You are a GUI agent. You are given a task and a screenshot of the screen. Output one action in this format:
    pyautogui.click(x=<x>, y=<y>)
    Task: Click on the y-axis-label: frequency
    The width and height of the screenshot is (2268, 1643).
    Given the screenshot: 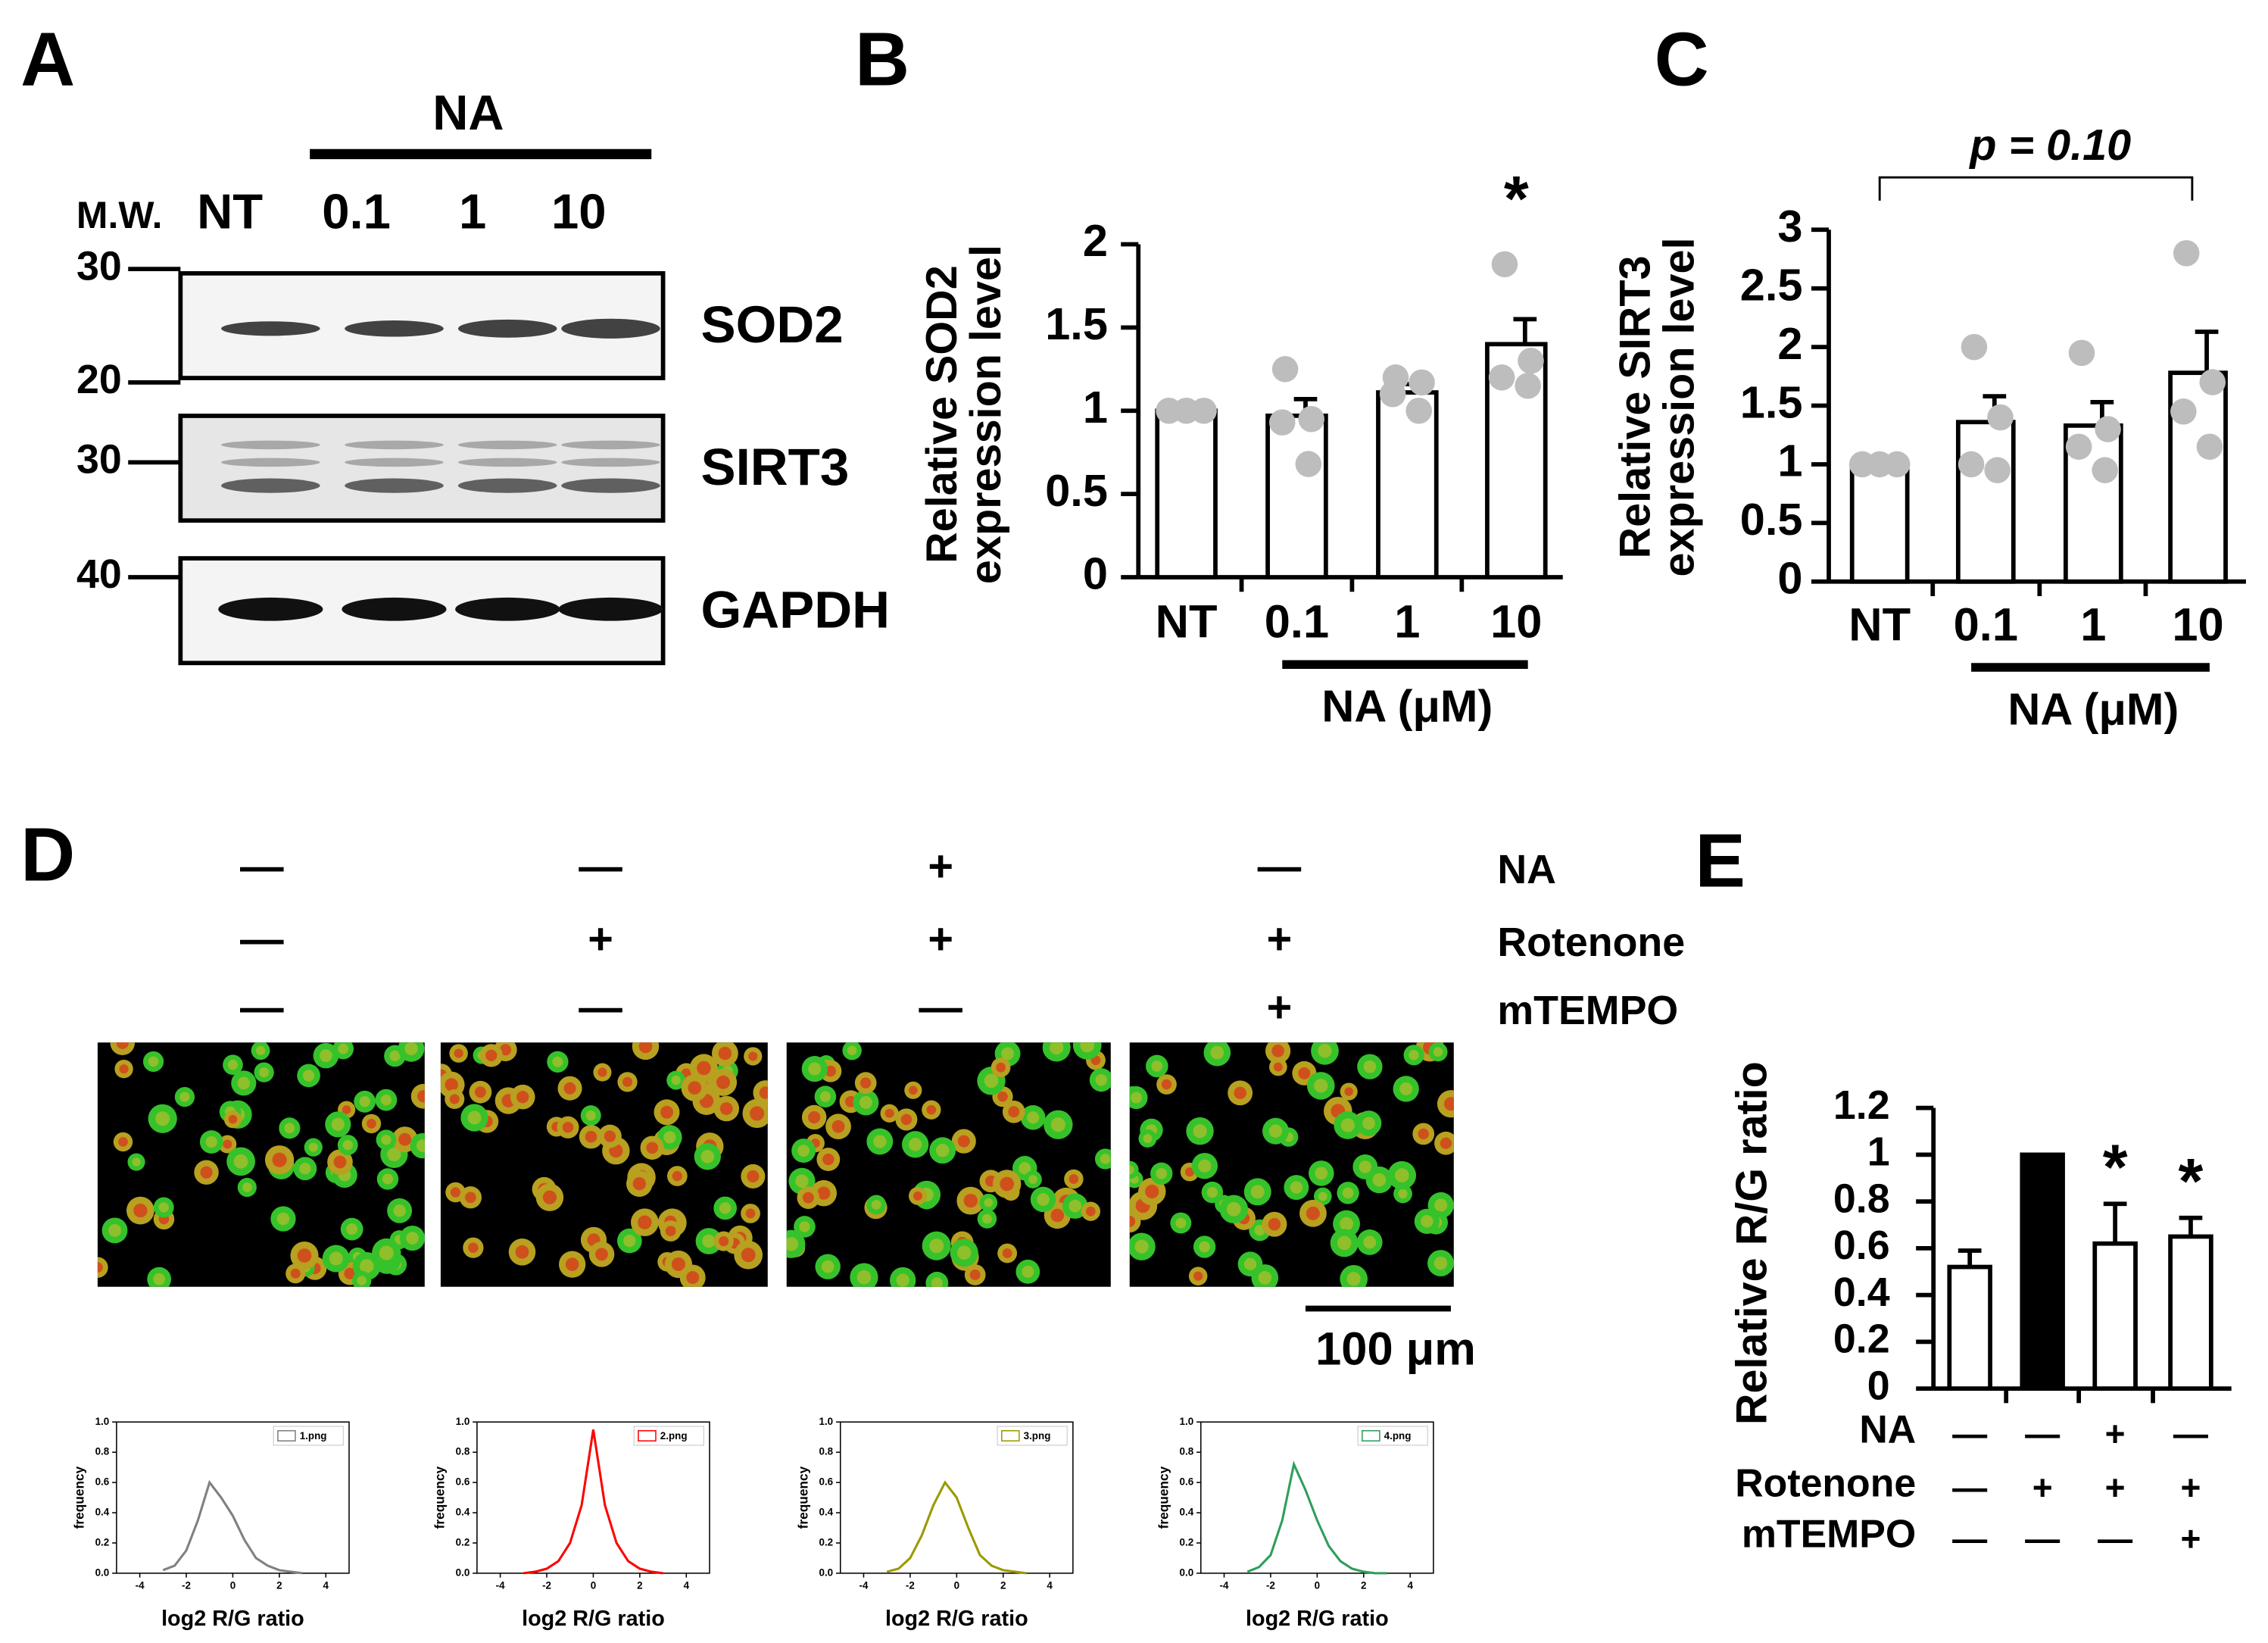 What is the action you would take?
    pyautogui.click(x=440, y=1497)
    